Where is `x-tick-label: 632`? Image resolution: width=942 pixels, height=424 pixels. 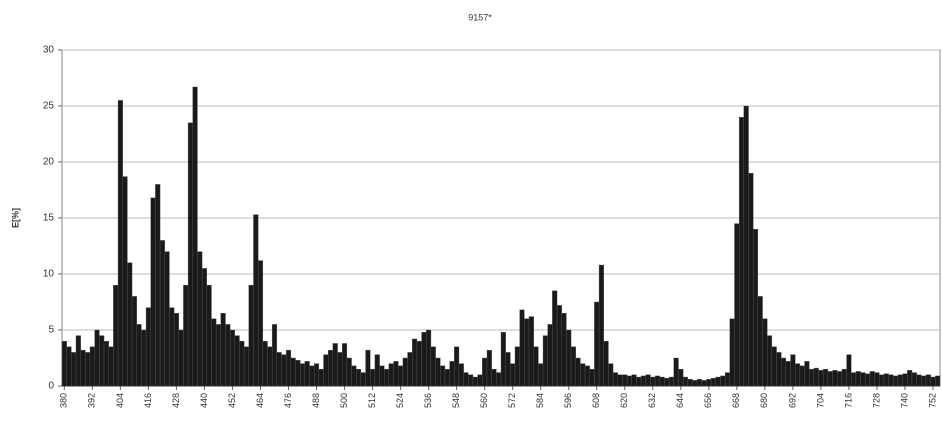
x-tick-label: 632 is located at coordinates (652, 400).